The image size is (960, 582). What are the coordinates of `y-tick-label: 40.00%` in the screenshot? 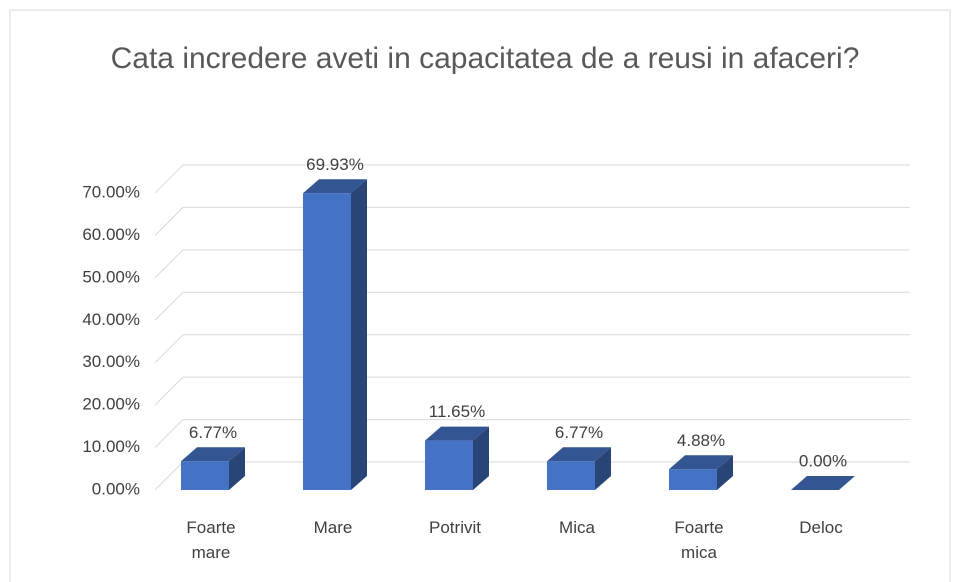 It's located at (111, 319).